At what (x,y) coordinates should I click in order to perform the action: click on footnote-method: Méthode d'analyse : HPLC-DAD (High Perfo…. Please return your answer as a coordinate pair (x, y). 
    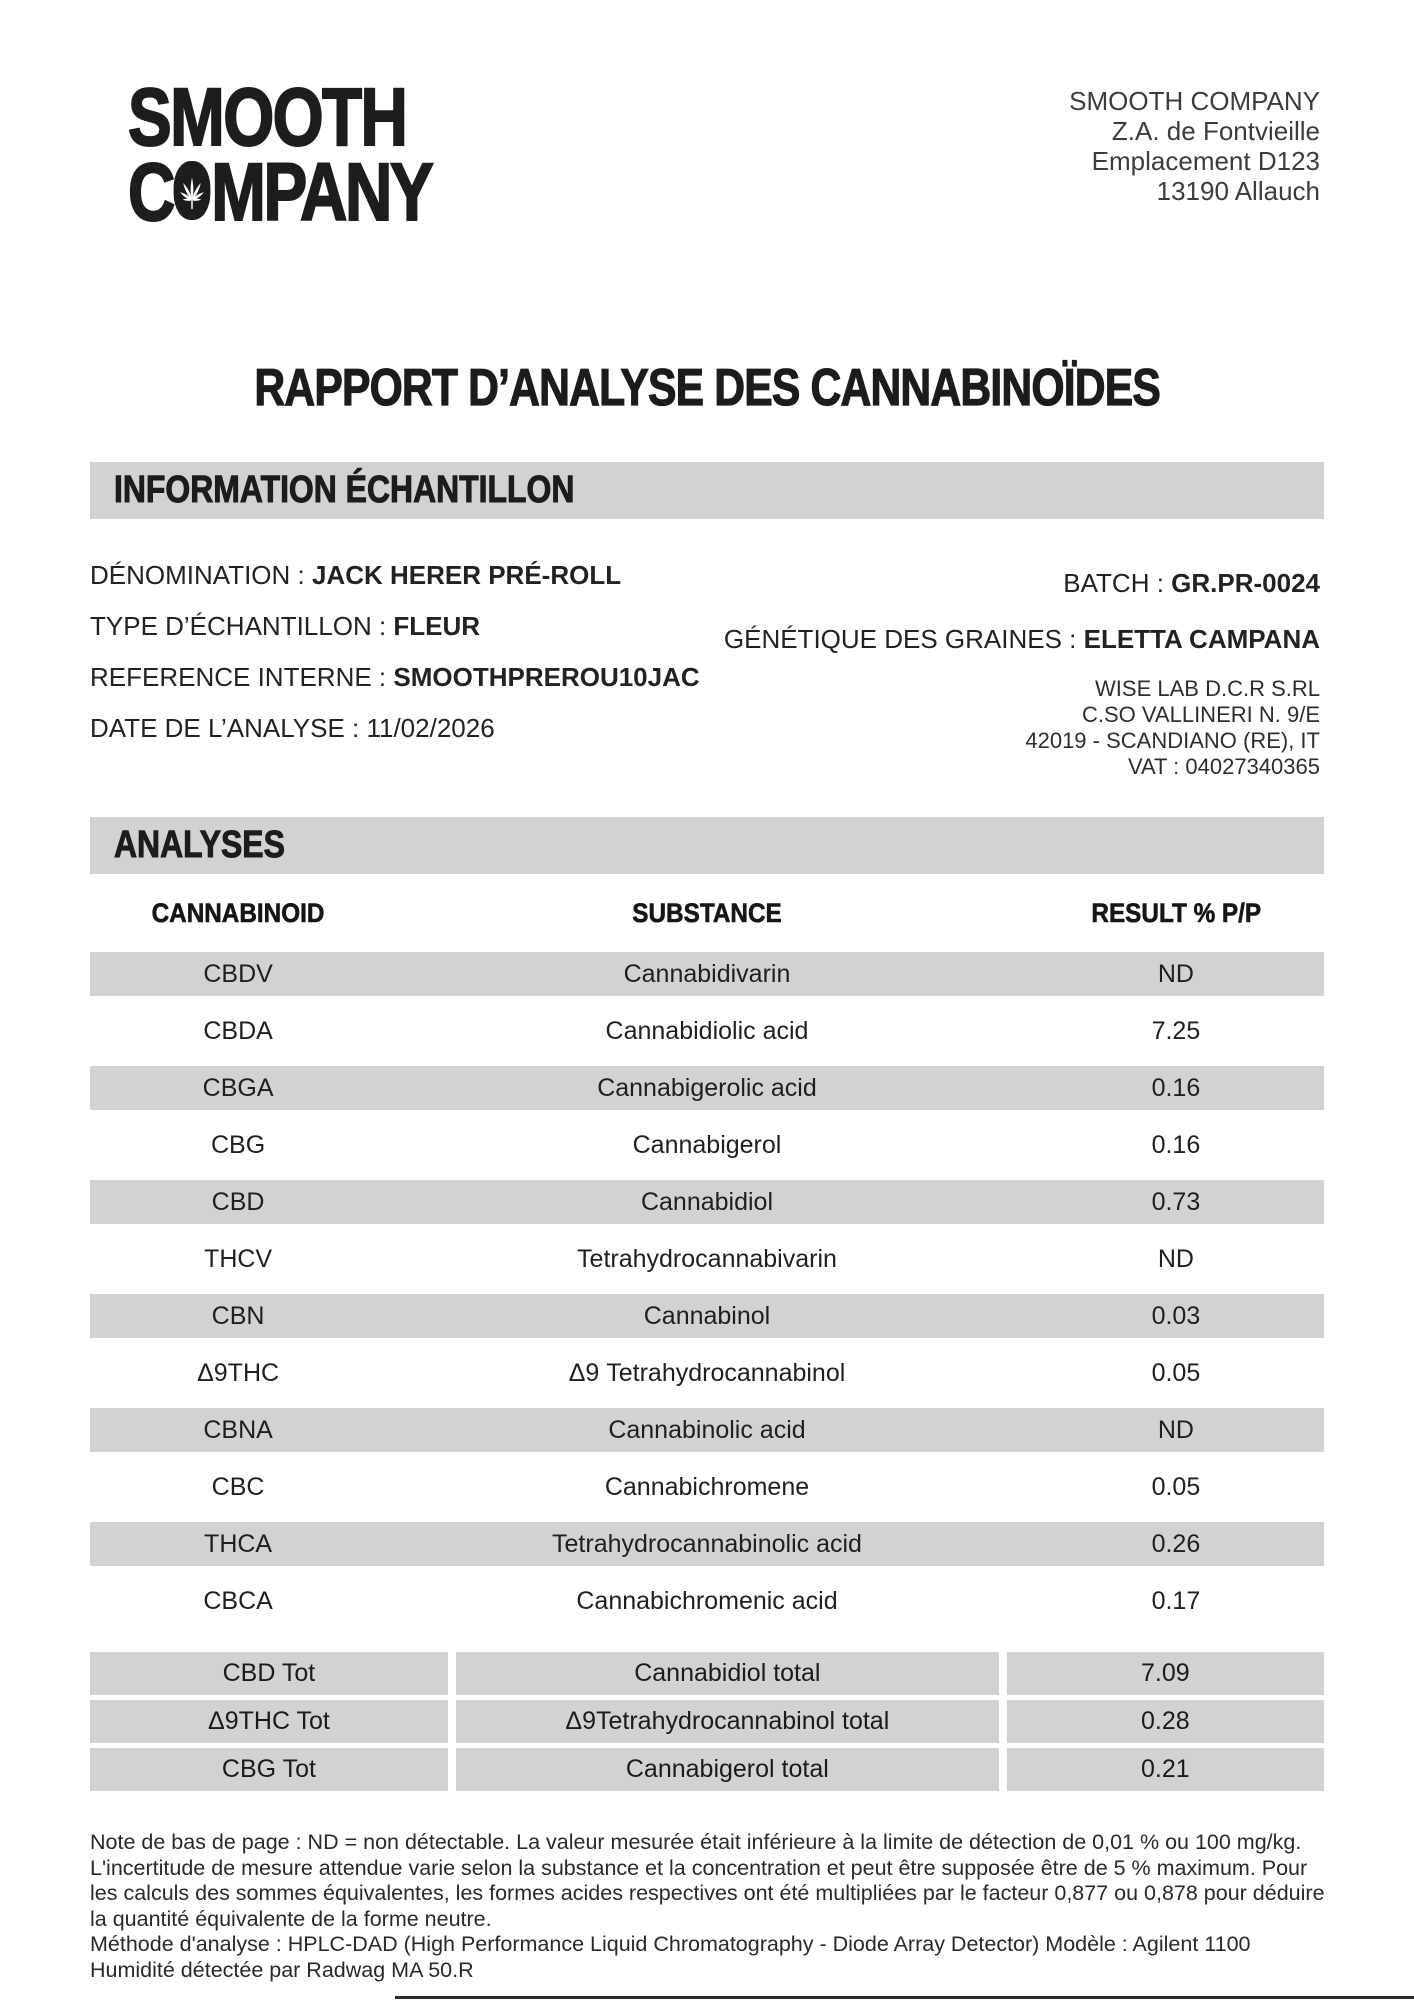
    Looking at the image, I should click on (670, 1944).